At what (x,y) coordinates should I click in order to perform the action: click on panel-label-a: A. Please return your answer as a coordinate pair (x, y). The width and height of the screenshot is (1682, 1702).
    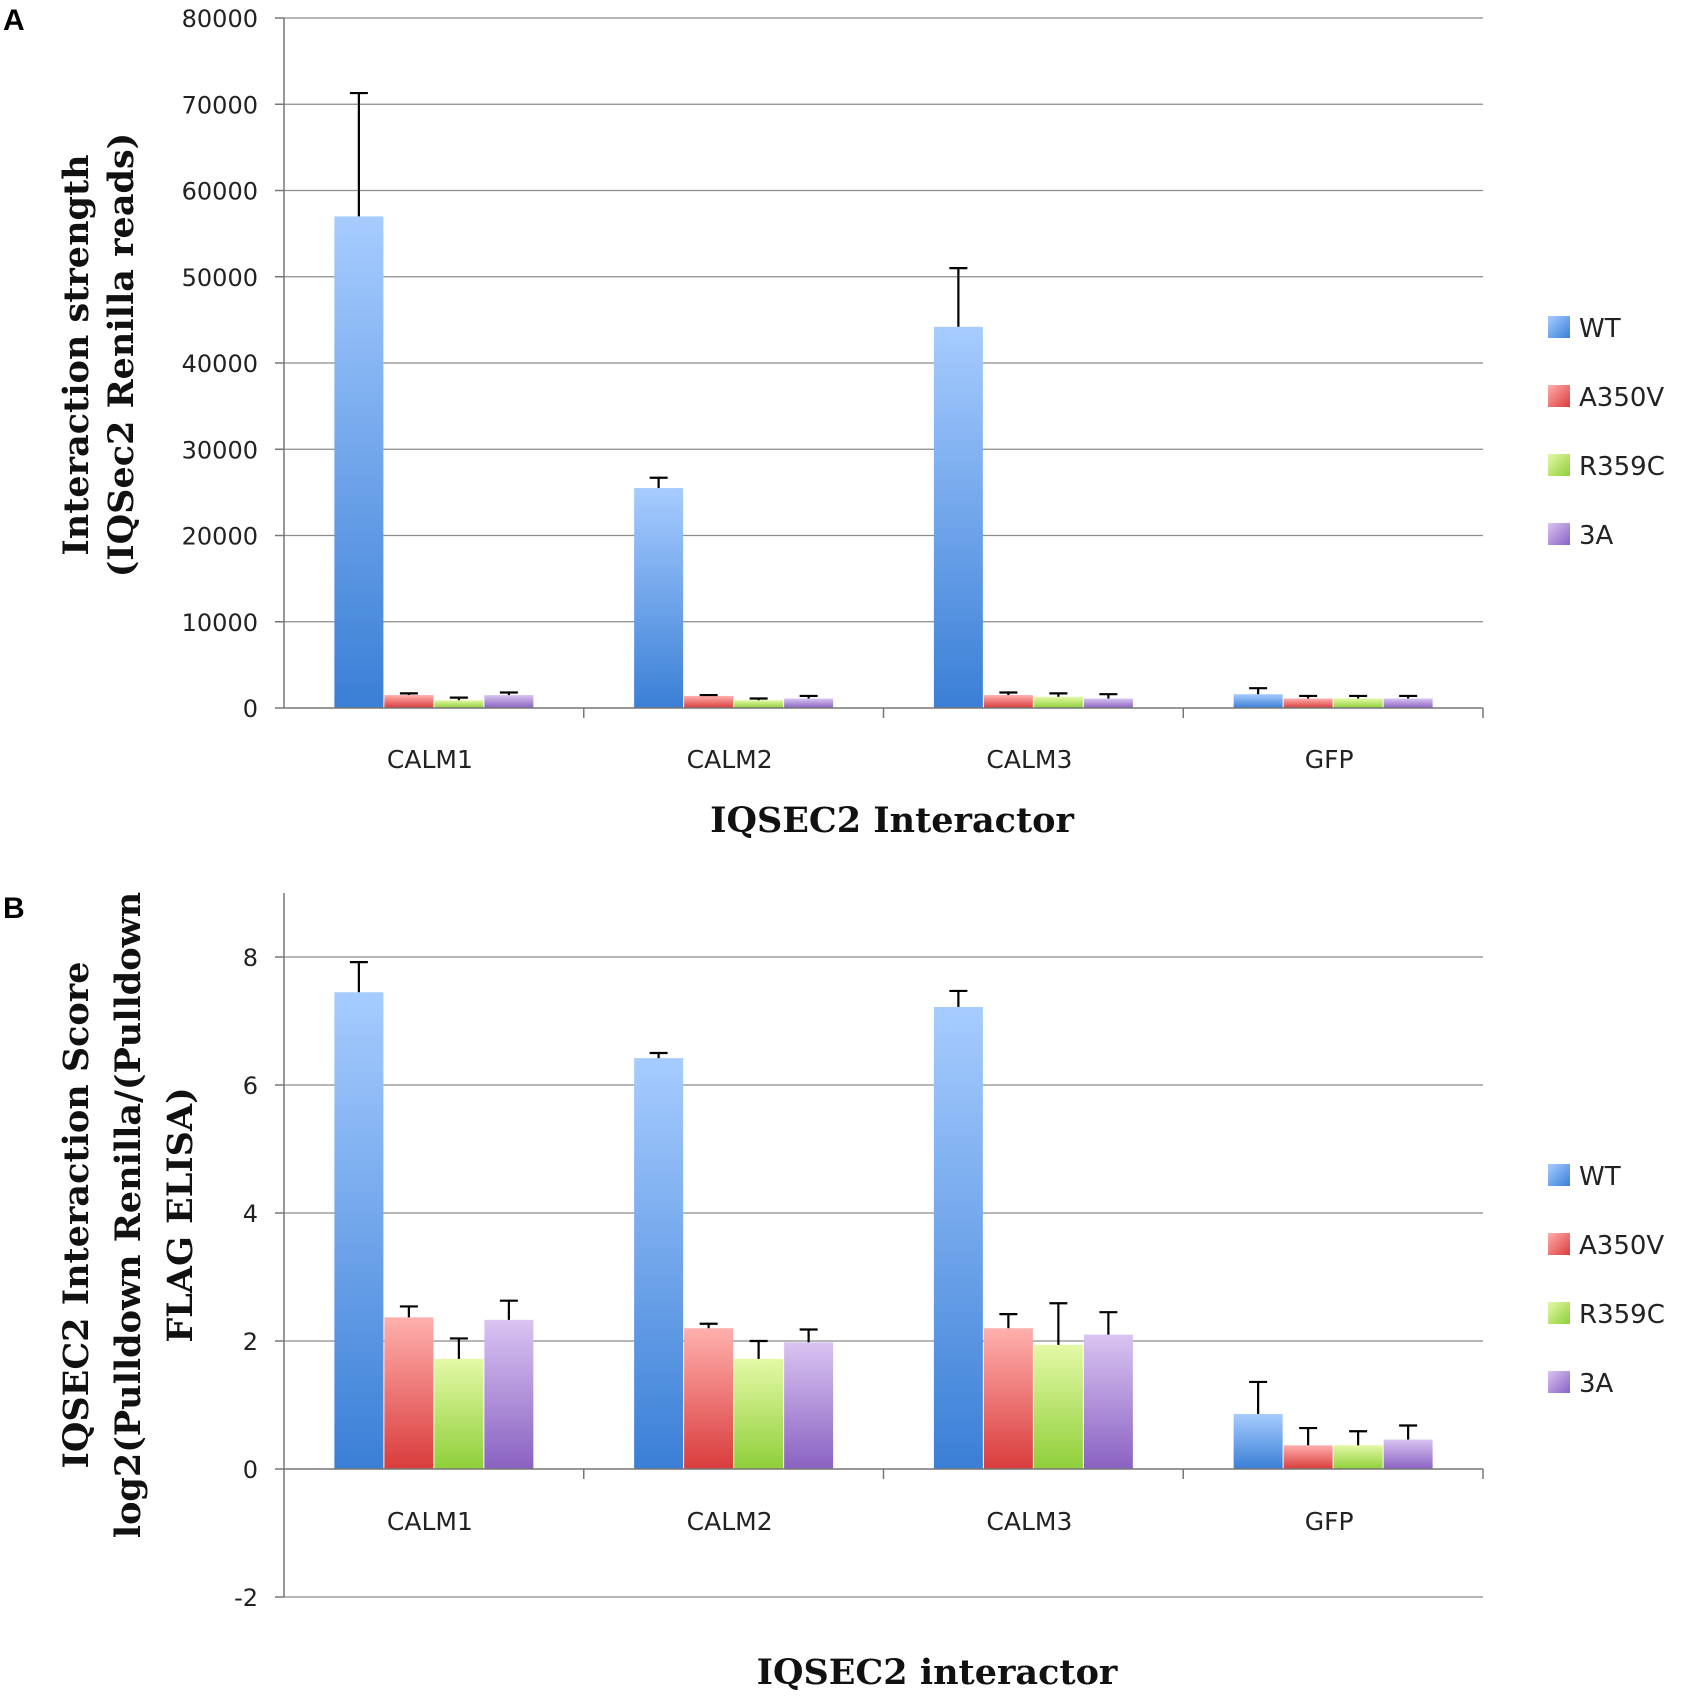
    Looking at the image, I should click on (14, 20).